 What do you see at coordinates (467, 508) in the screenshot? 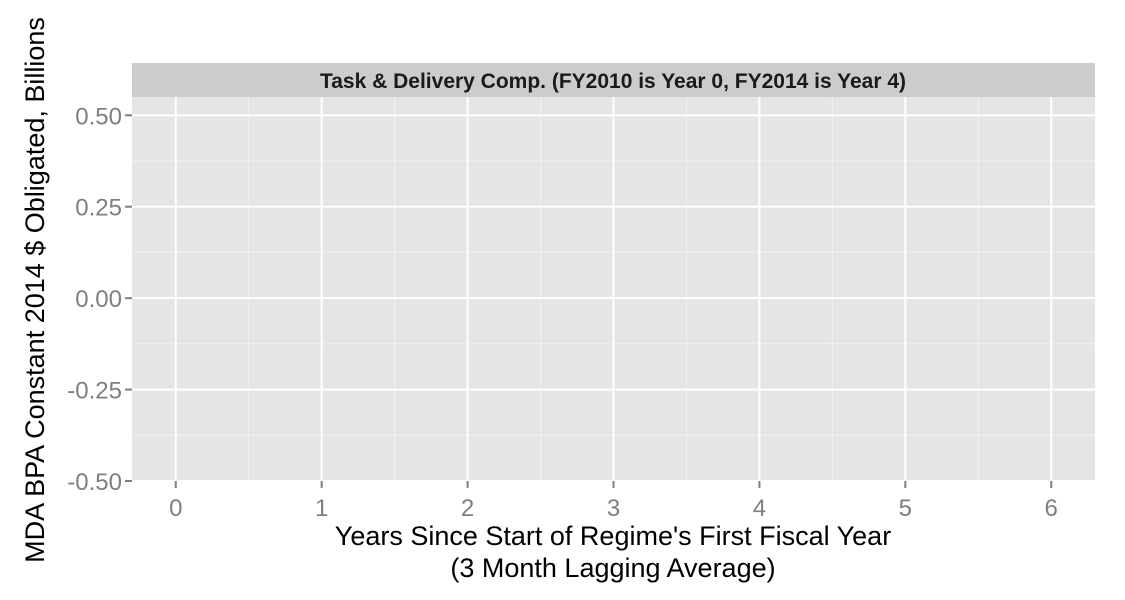
I see `x-tick-label: 2` at bounding box center [467, 508].